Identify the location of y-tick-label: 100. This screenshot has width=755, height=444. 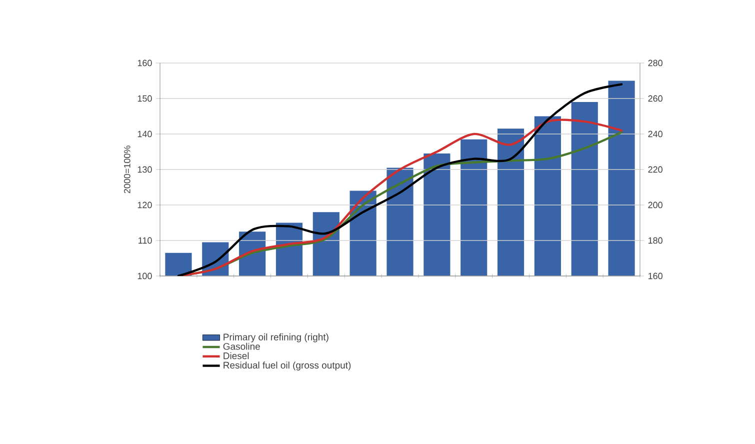
(145, 276).